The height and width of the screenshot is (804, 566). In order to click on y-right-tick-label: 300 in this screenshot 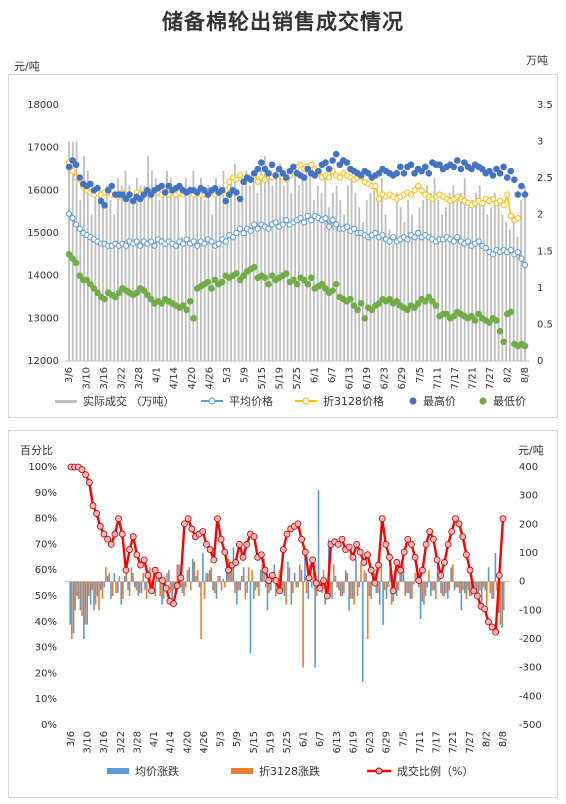, I will do `click(528, 496)`.